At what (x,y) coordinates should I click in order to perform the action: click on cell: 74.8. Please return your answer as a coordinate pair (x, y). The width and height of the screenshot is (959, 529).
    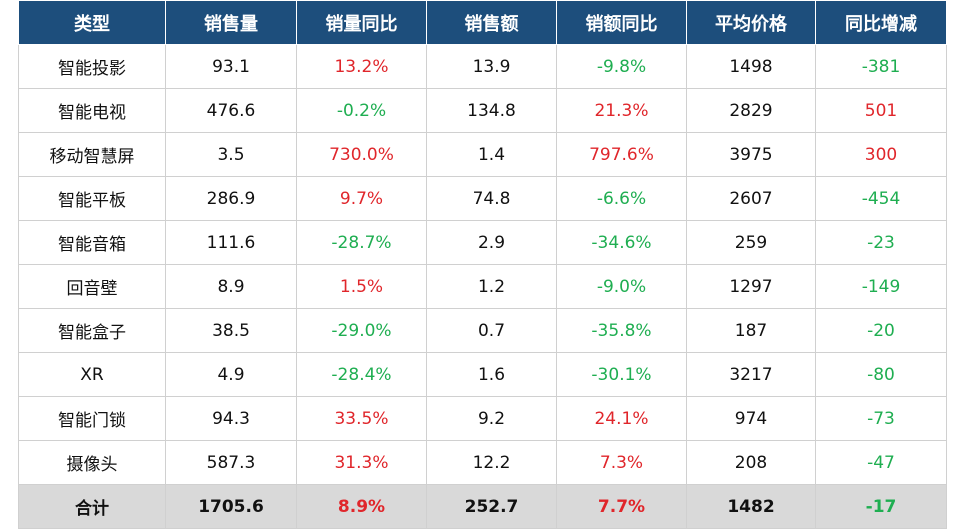
    Looking at the image, I should click on (491, 198).